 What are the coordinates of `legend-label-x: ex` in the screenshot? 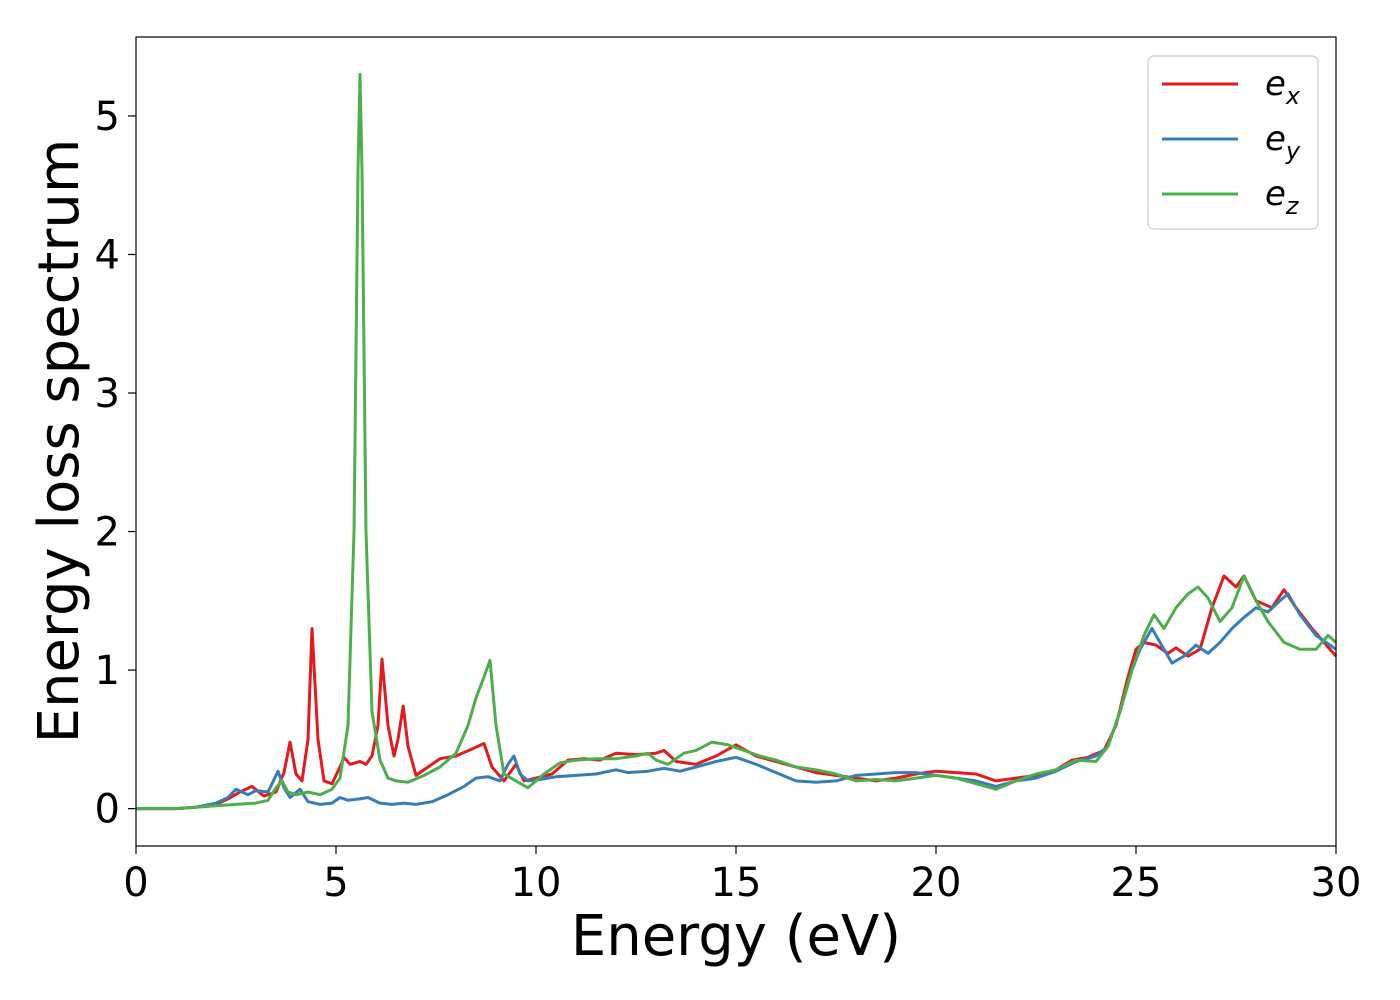 It's located at (1283, 87).